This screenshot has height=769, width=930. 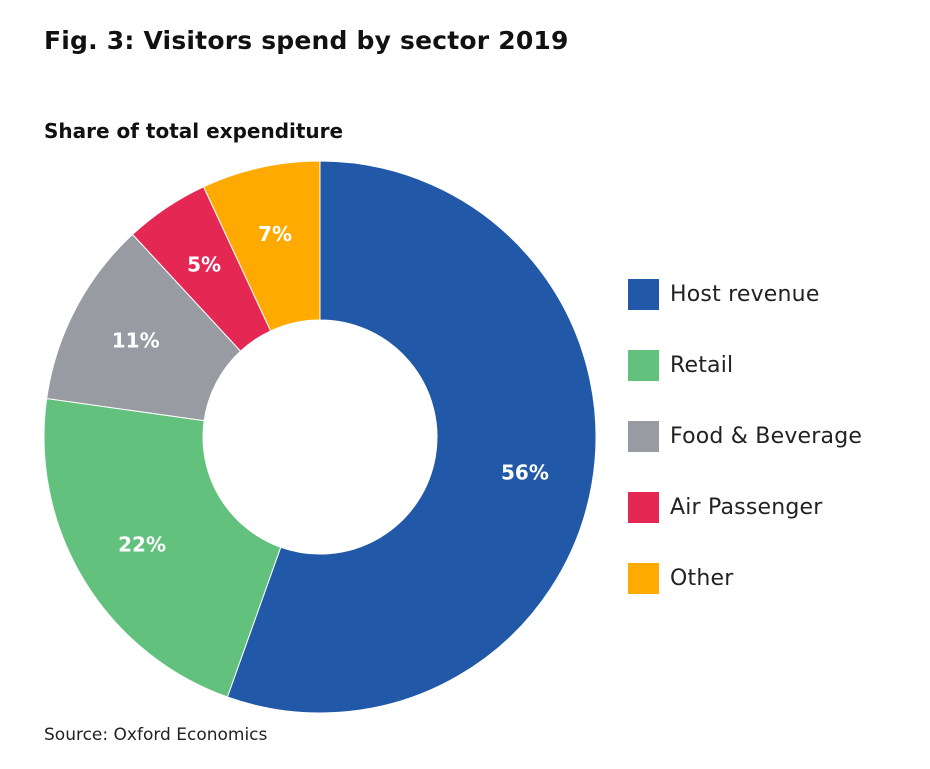 I want to click on legend-item-other: Other, so click(x=680, y=578).